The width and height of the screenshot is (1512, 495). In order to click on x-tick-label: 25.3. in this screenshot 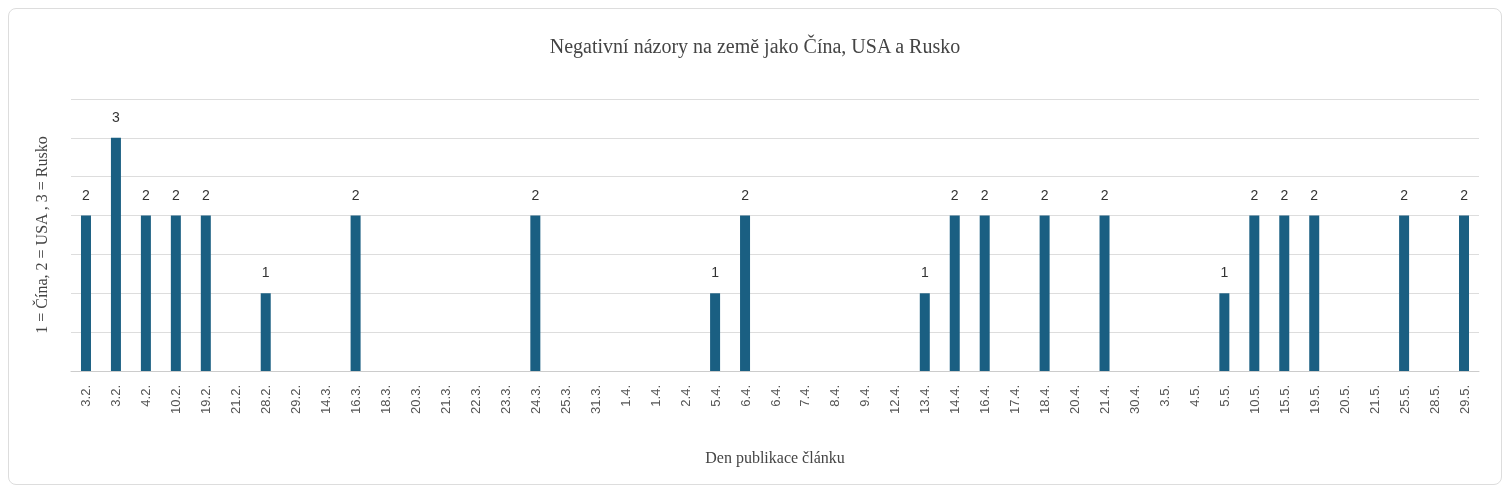, I will do `click(565, 399)`.